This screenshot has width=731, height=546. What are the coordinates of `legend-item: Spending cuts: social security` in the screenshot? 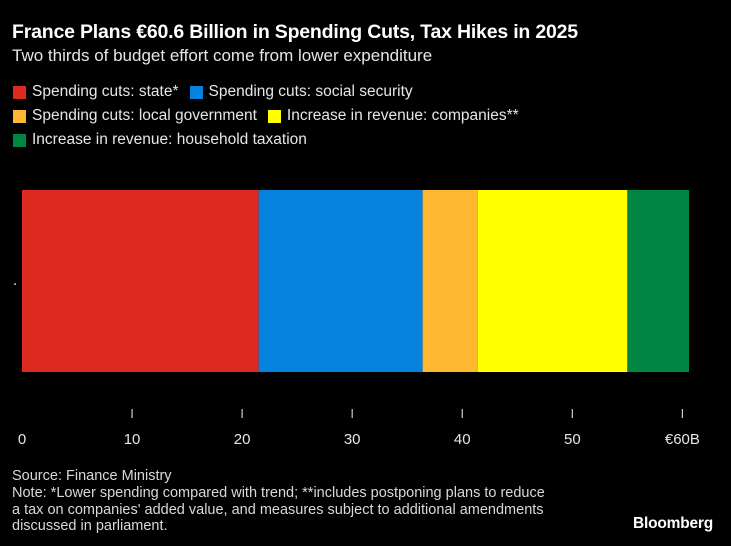 It's located at (301, 92).